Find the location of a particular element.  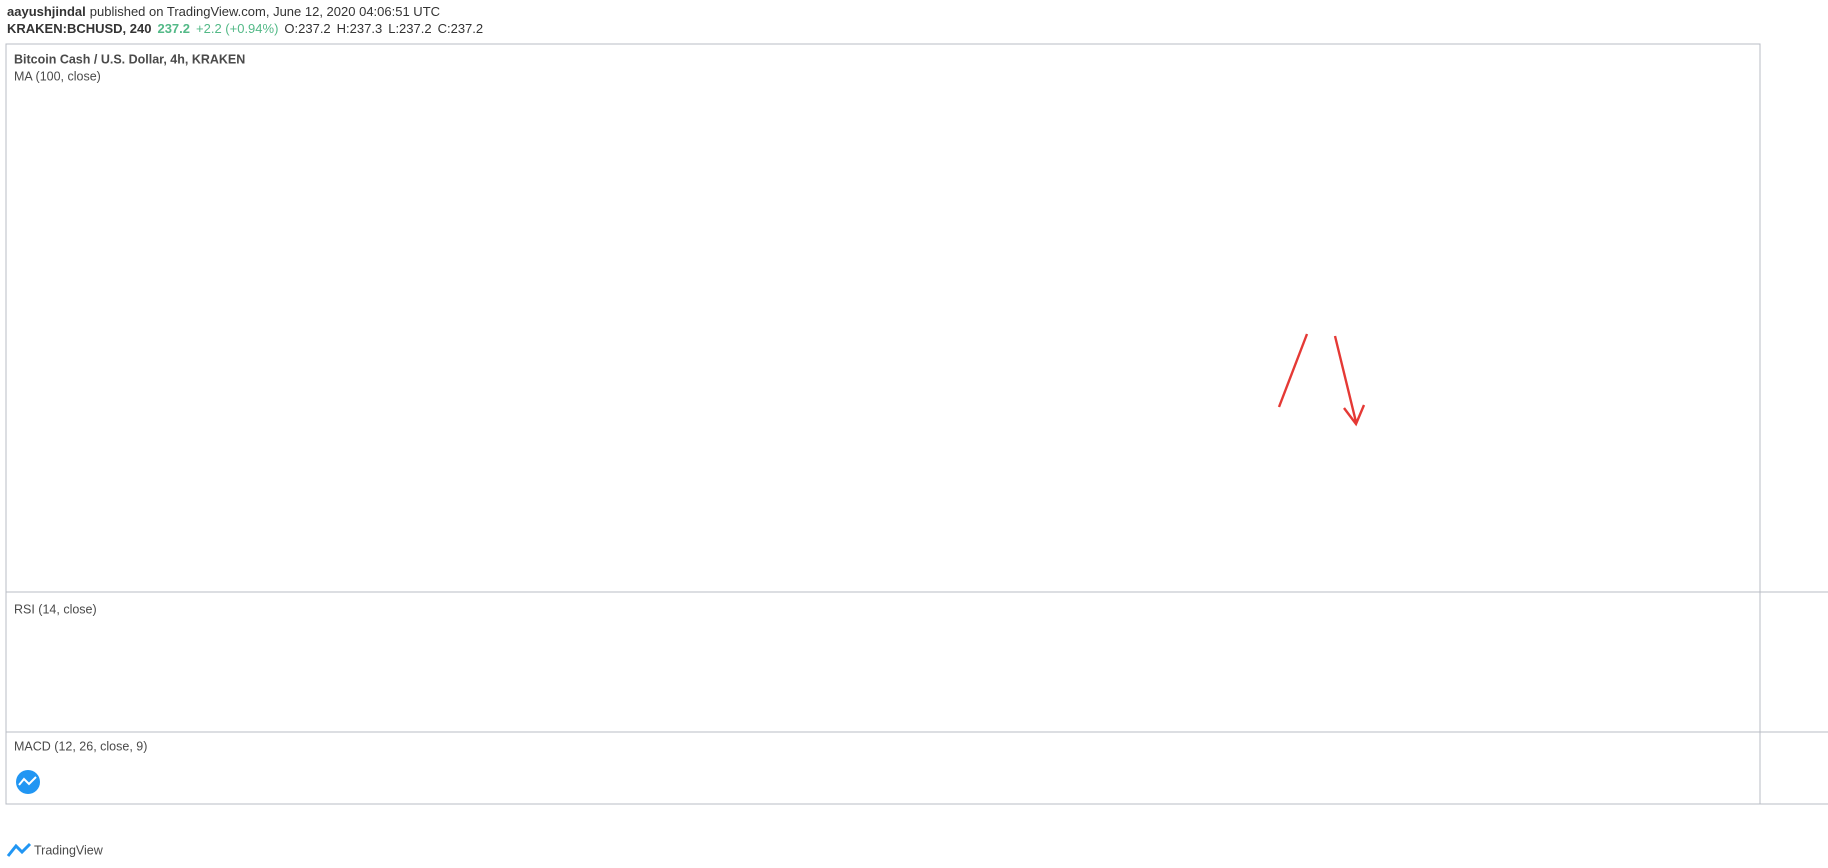

icon-wave is located at coordinates (27, 781).